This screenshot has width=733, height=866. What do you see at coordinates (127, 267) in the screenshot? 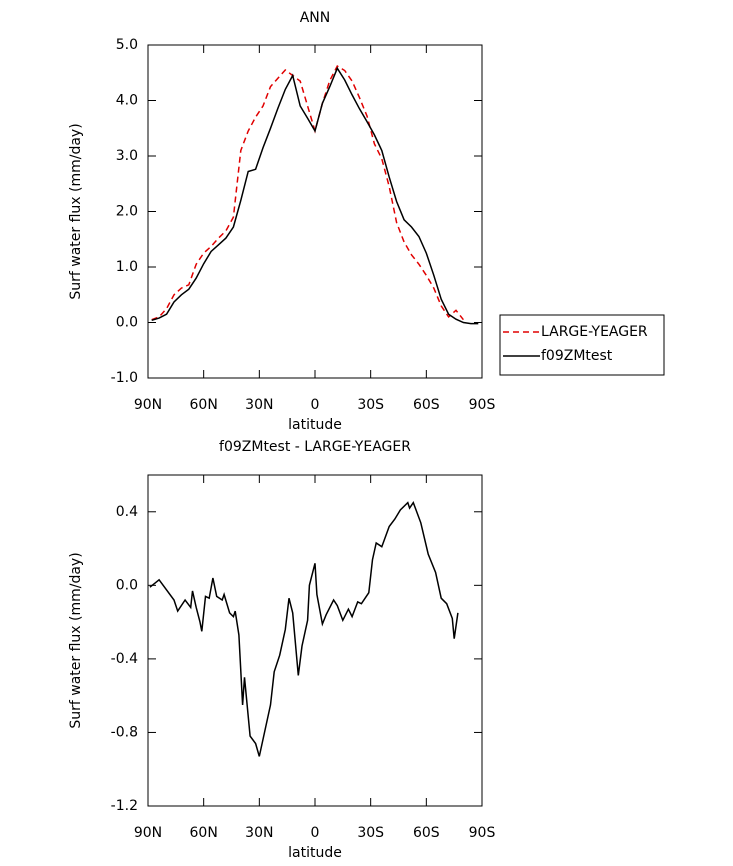
I see `y-tick-label: 1.0` at bounding box center [127, 267].